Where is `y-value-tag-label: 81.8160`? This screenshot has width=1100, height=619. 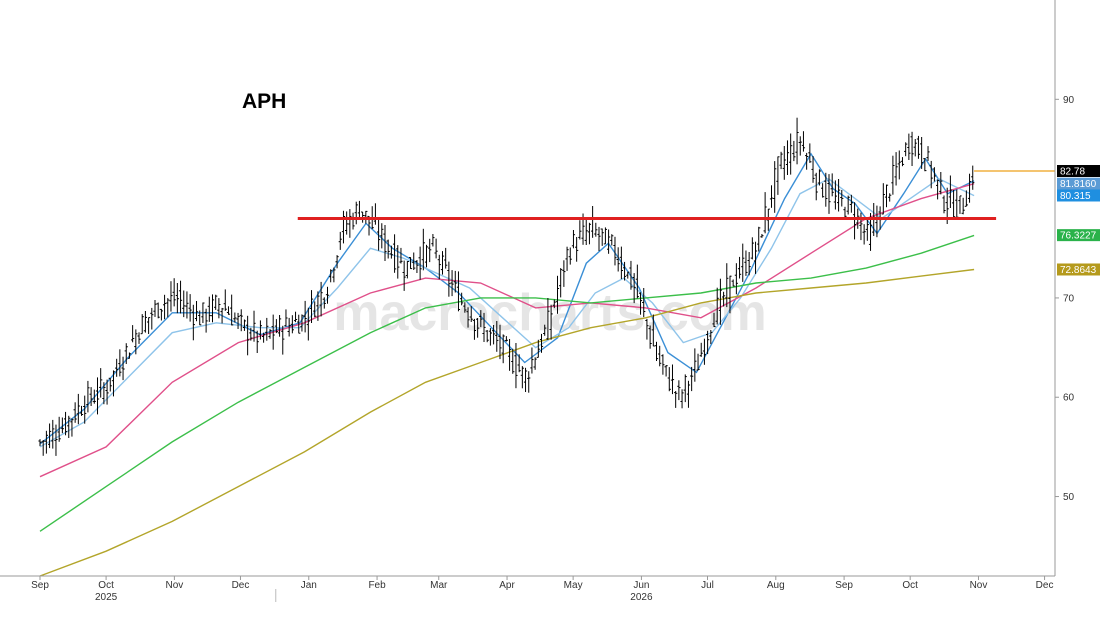
y-value-tag-label: 81.8160 is located at coordinates (1078, 184).